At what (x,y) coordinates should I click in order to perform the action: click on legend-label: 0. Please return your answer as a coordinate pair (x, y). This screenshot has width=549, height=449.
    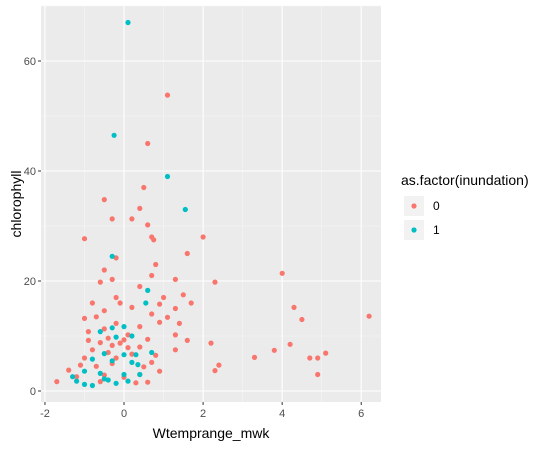
    Looking at the image, I should click on (436, 206).